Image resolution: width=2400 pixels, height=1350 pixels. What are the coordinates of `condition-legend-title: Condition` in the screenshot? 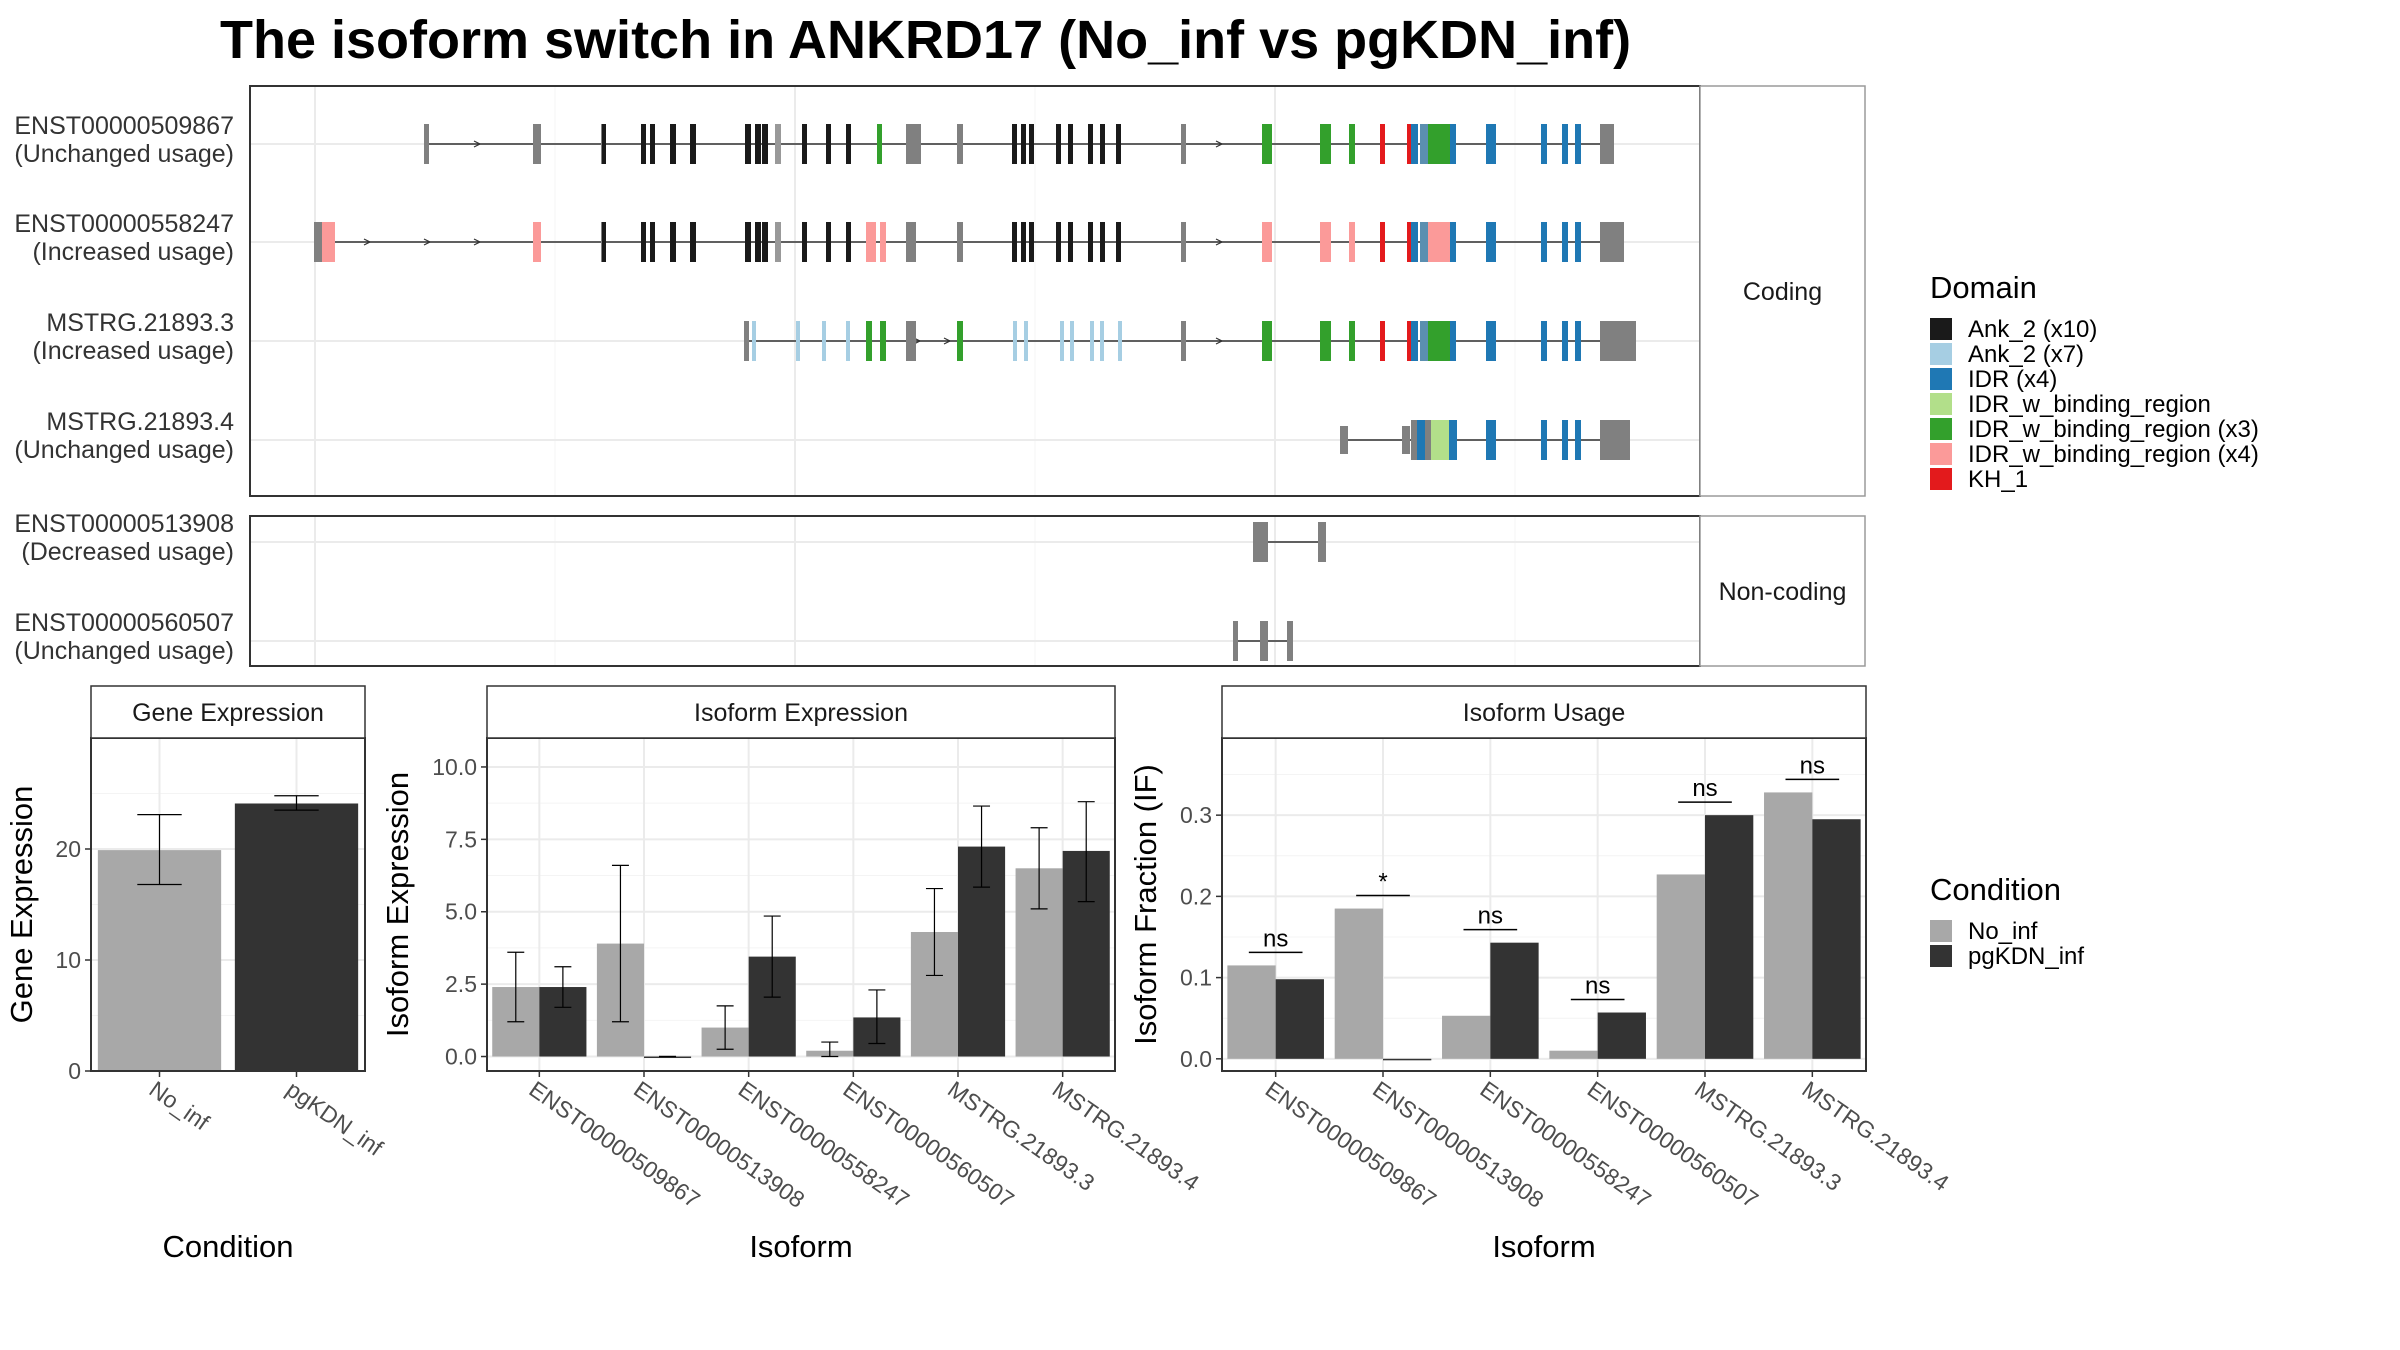 It's located at (1995, 889).